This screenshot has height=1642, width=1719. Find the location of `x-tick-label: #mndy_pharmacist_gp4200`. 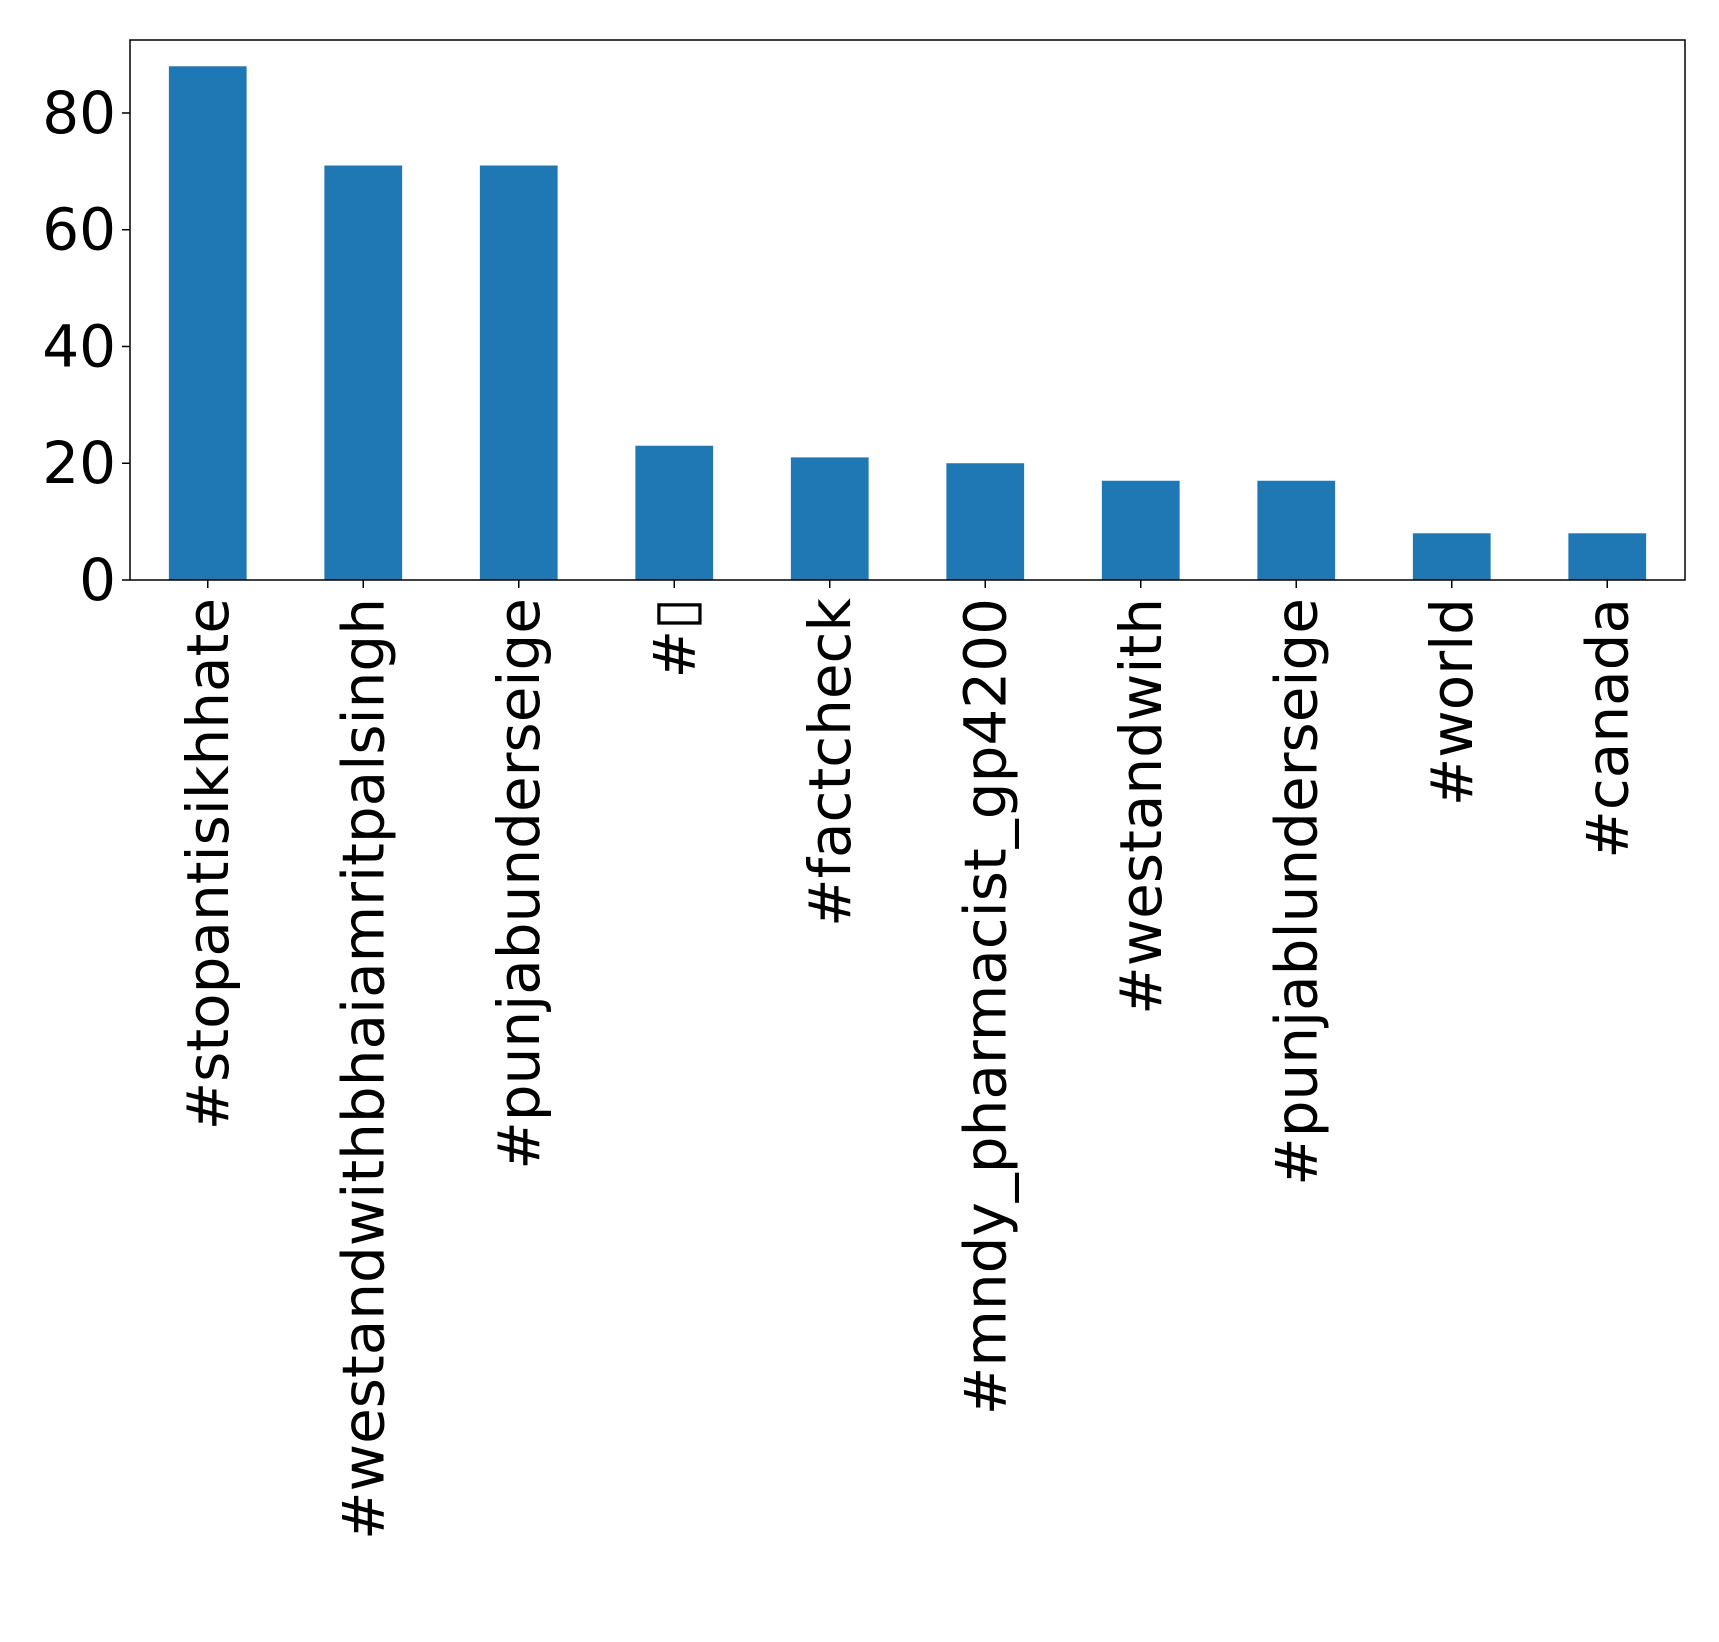

x-tick-label: #mndy_pharmacist_gp4200 is located at coordinates (985, 1006).